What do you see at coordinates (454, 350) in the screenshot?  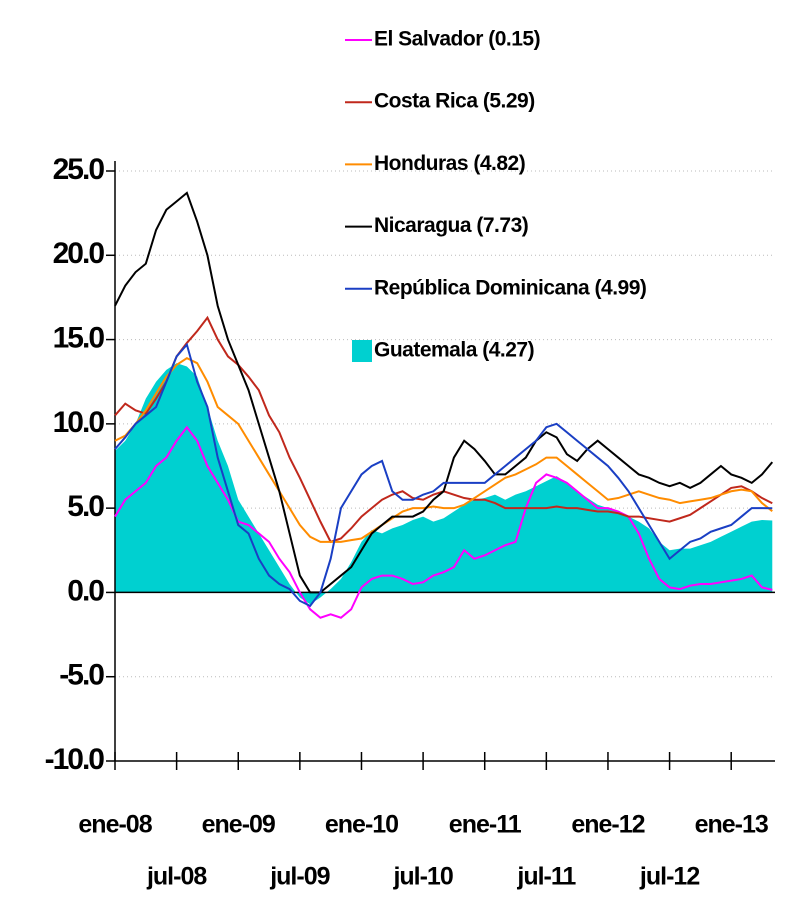 I see `legend-label: Guatemala (4.27)` at bounding box center [454, 350].